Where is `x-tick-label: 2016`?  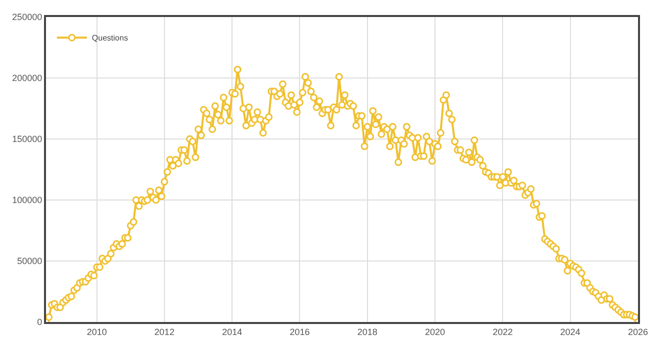
x-tick-label: 2016 is located at coordinates (300, 331).